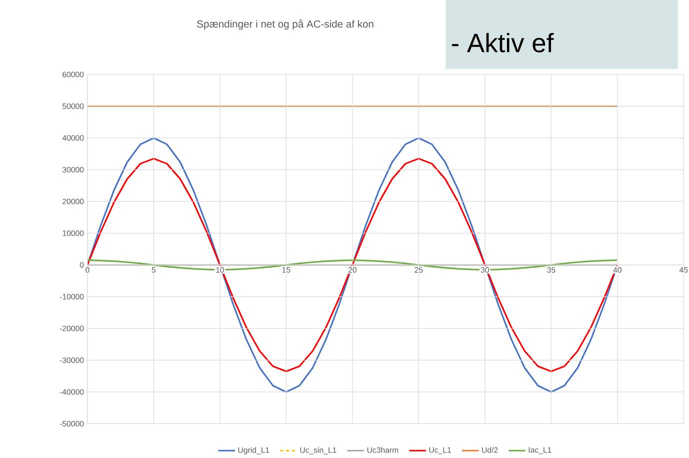 This screenshot has width=689, height=458. Describe the element at coordinates (503, 42) in the screenshot. I see `text: - Aktiv ef` at that location.